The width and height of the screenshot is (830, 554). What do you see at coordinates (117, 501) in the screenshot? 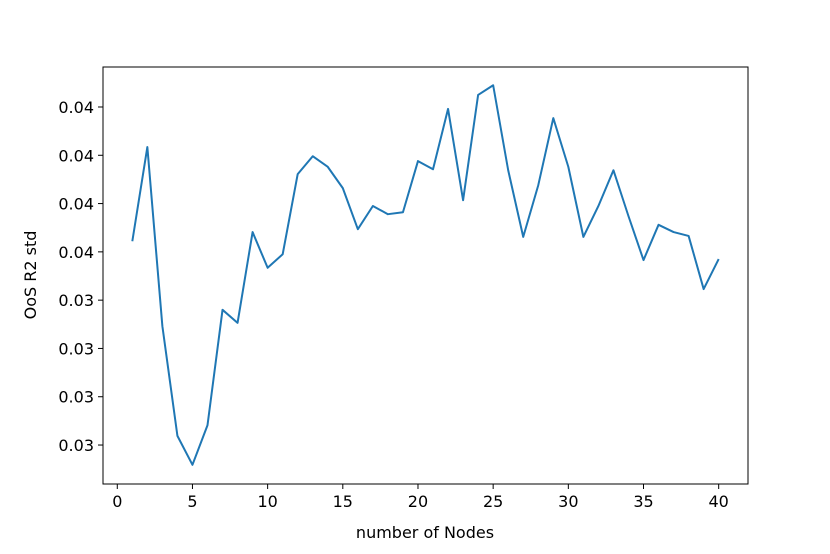
I see `x-tick-label: 0` at bounding box center [117, 501].